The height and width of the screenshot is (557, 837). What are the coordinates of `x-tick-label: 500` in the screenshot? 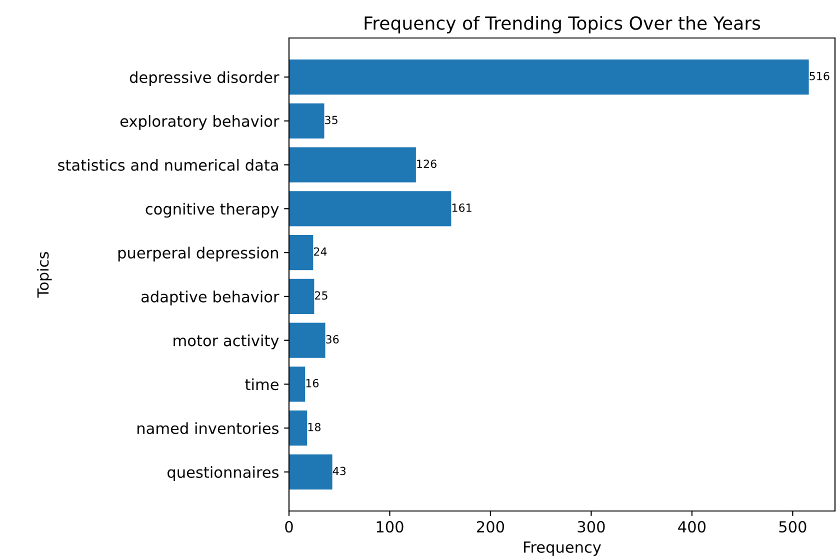 It's located at (792, 526).